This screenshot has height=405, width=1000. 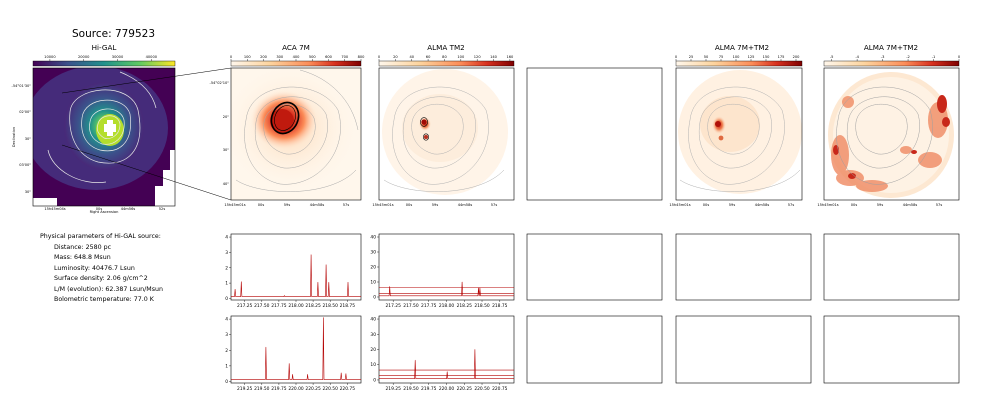 I want to click on spectrum-x-tick-label: 219.75, so click(x=429, y=389).